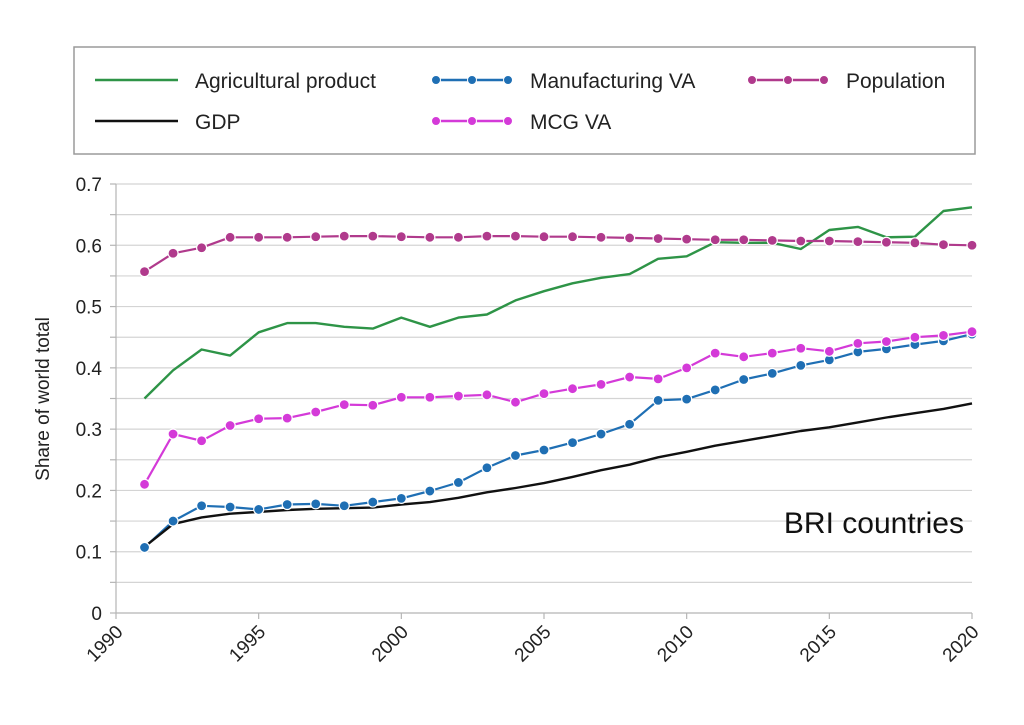 This screenshot has width=1024, height=725. Describe the element at coordinates (287, 418) in the screenshot. I see `point-mcg-va-1996` at that location.